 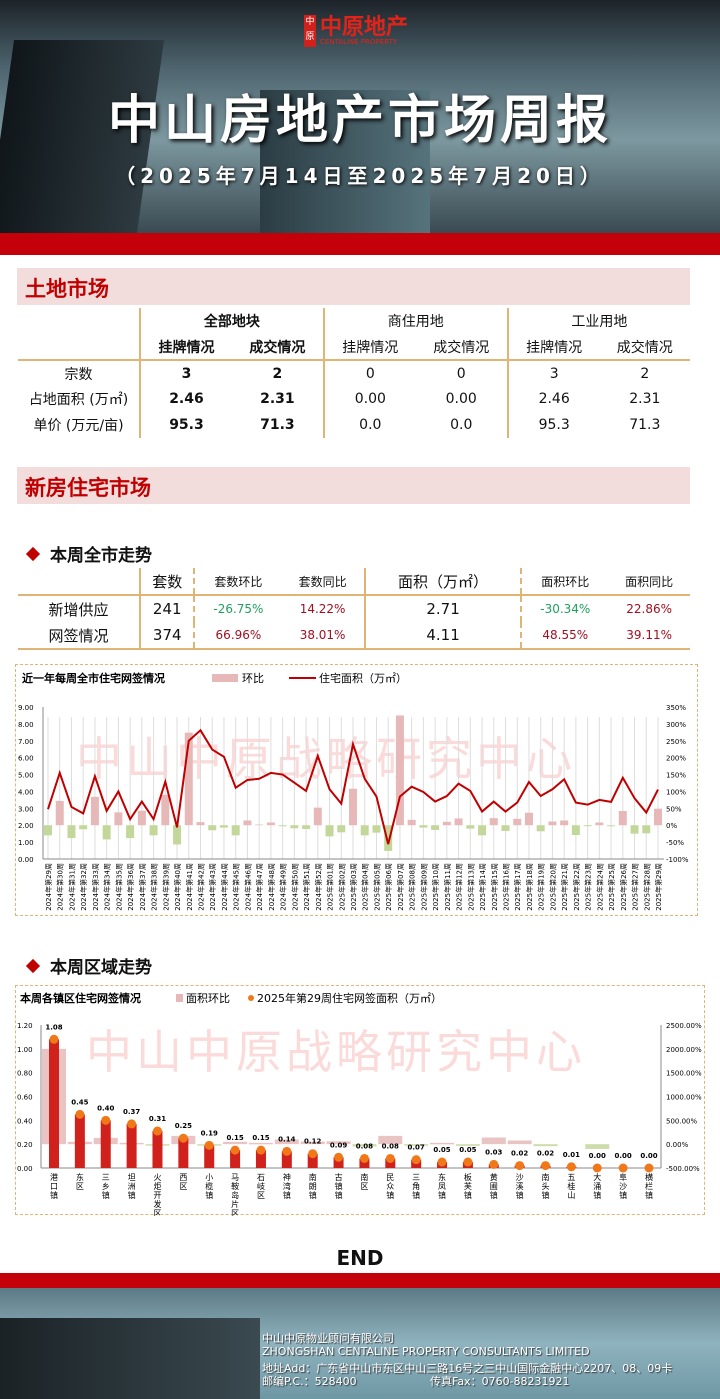 What do you see at coordinates (310, 31) in the screenshot?
I see `logo-seal: 中原` at bounding box center [310, 31].